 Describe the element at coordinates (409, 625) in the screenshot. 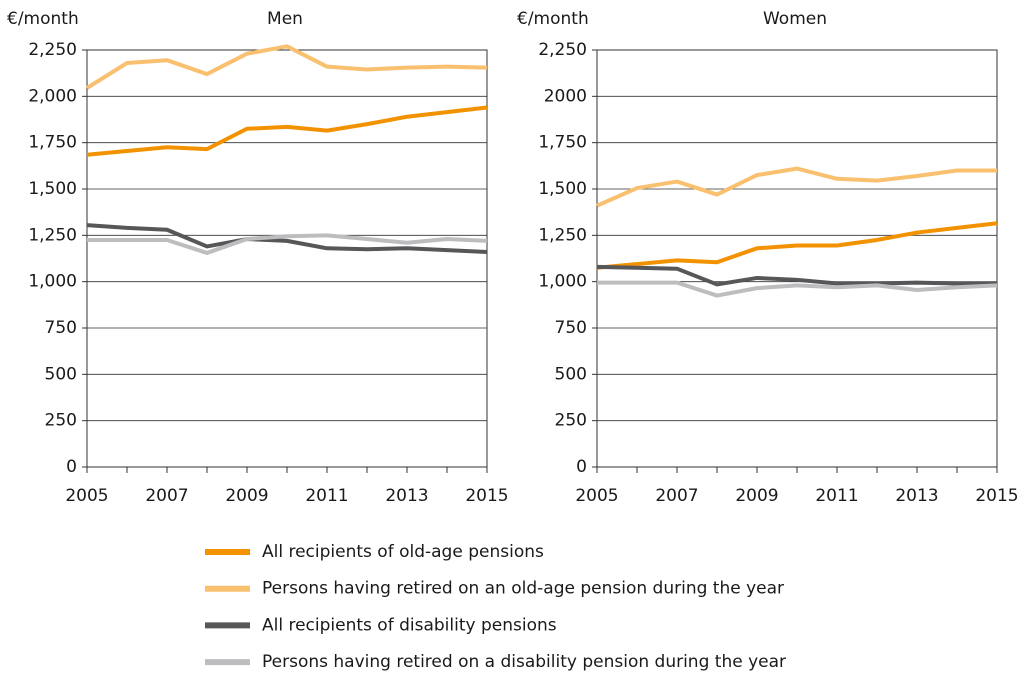

I see `legend-label: All recipients of disability pensions` at that location.